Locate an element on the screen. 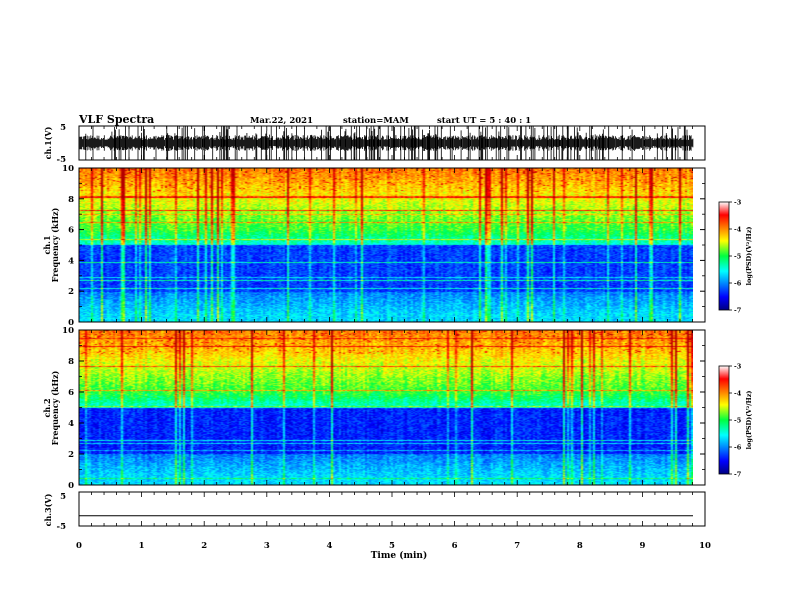  ch3-waveform-ylabel: ch.3(V) is located at coordinates (48, 509).